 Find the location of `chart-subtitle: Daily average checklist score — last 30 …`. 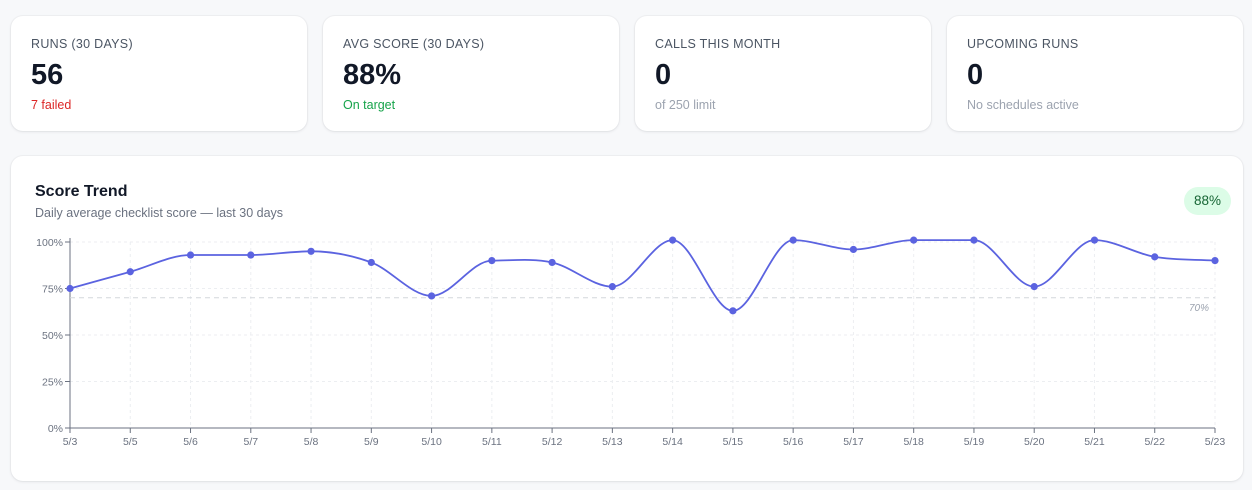

chart-subtitle: Daily average checklist score — last 30 … is located at coordinates (159, 213).